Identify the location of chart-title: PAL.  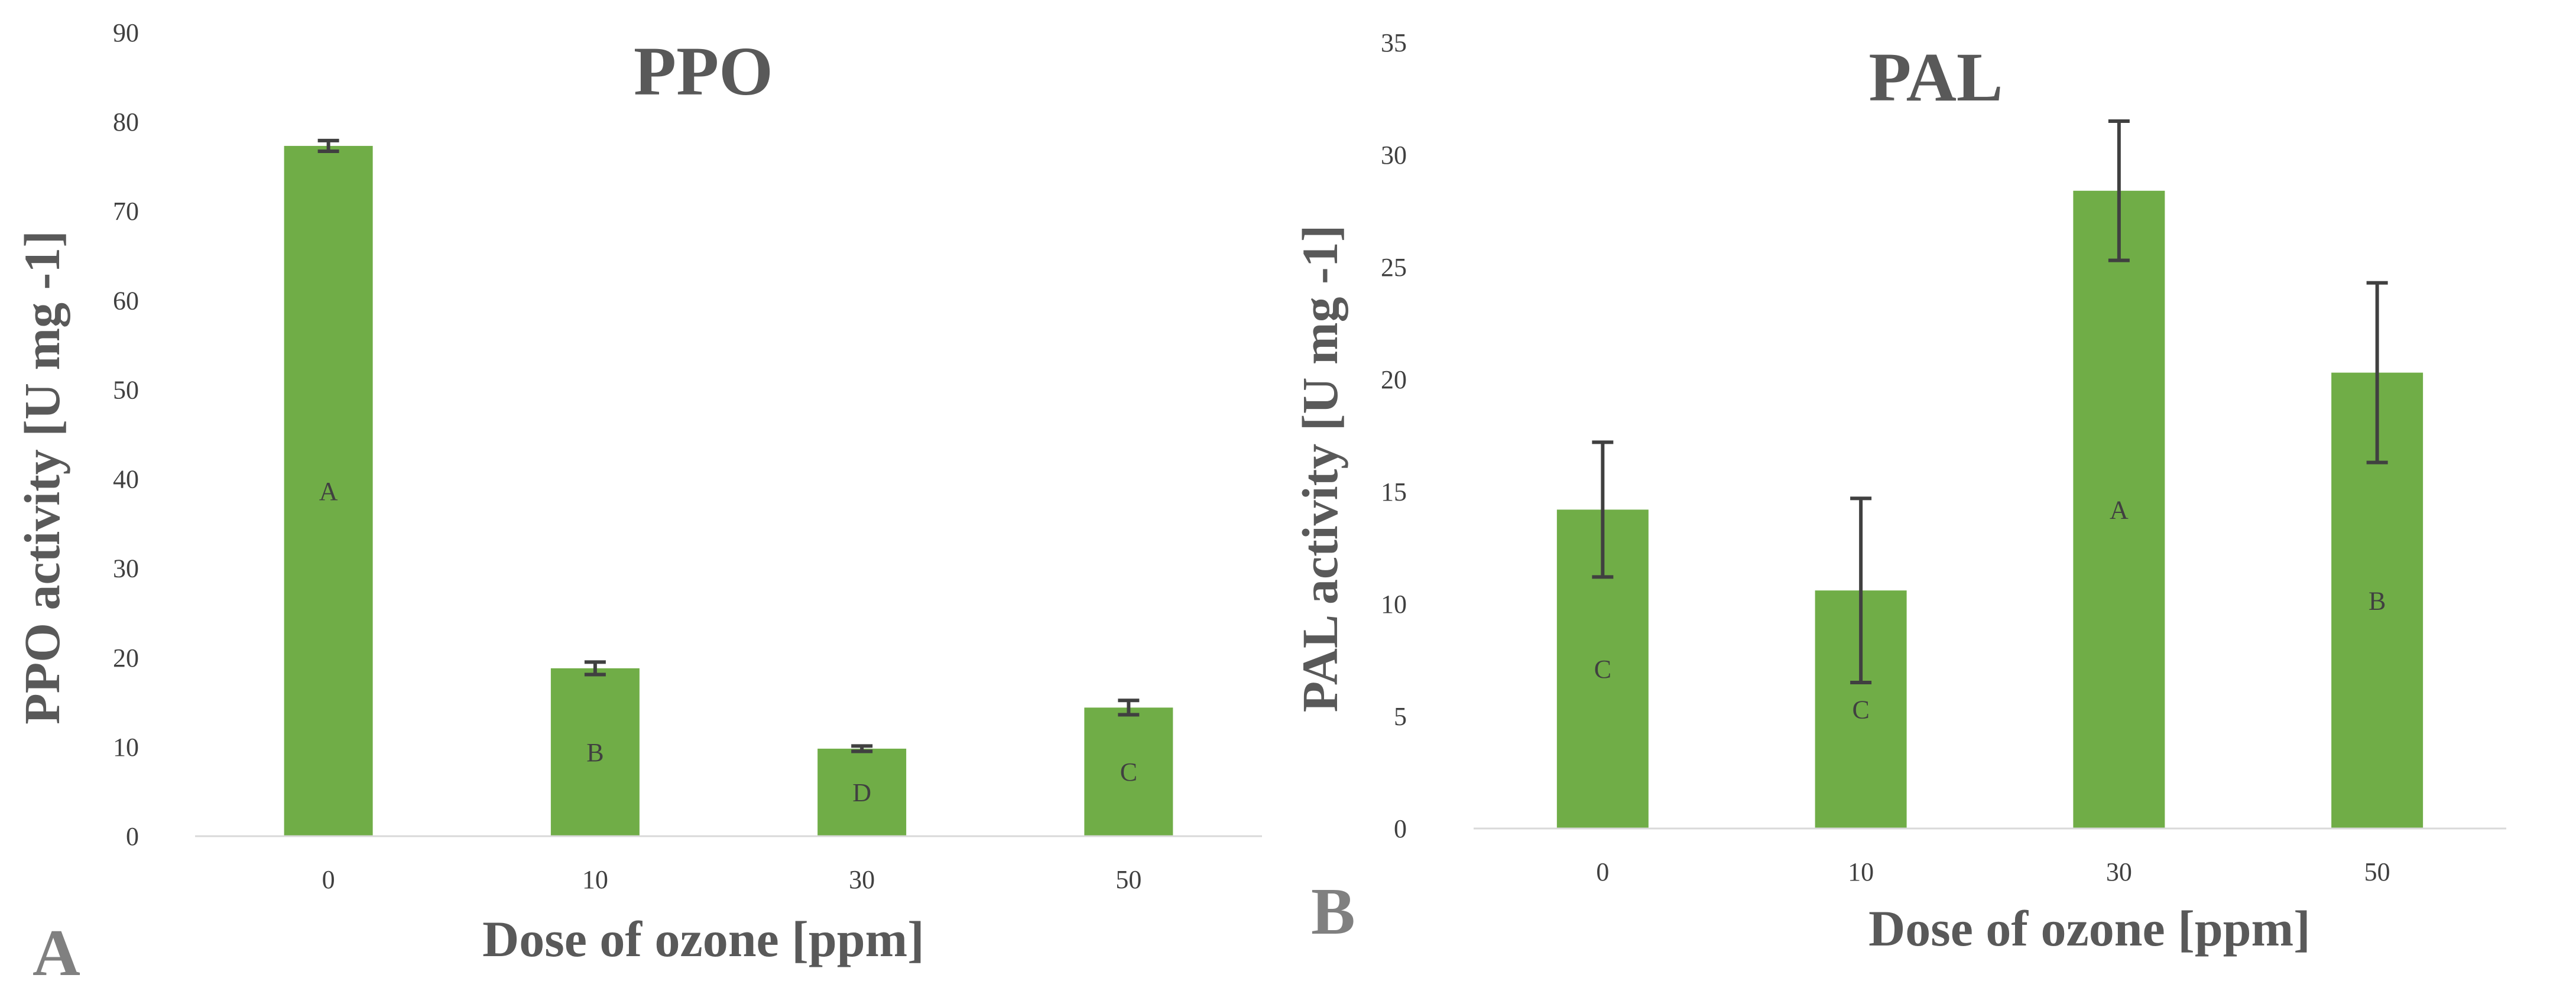
(1935, 77).